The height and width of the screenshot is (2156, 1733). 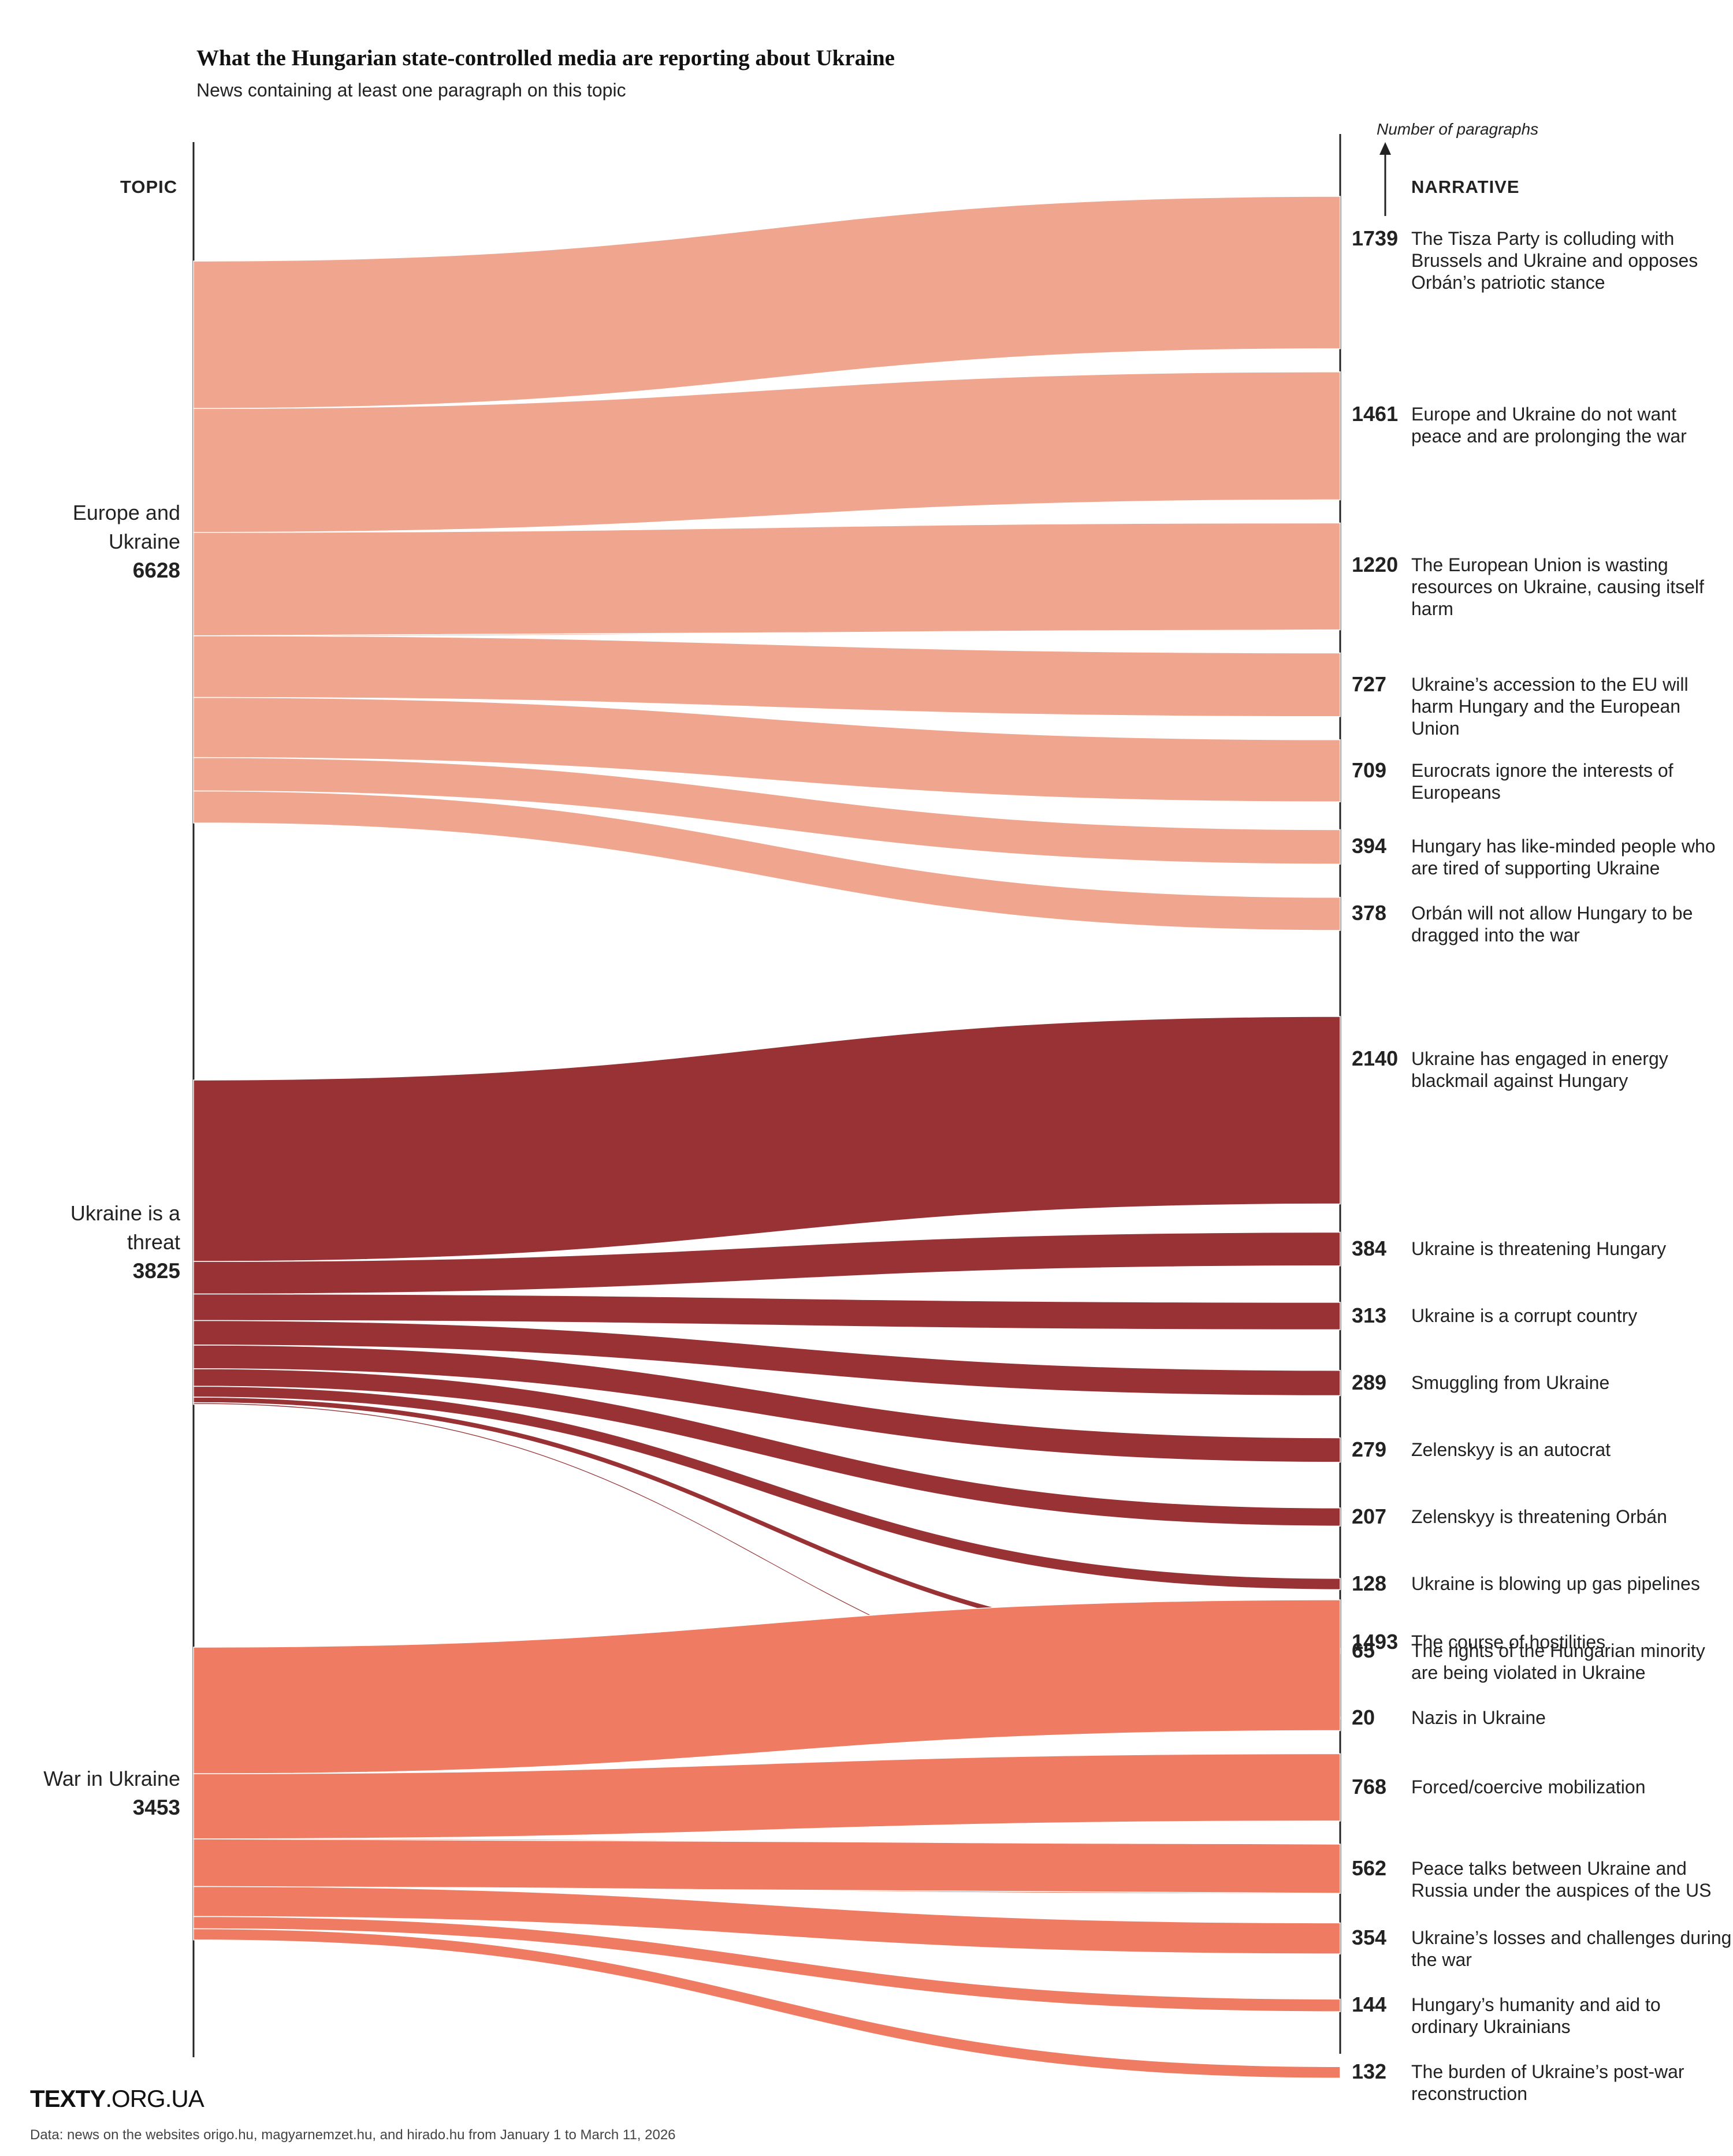 I want to click on narrative-text: Zelenskyy is an autocrat, so click(x=1511, y=1449).